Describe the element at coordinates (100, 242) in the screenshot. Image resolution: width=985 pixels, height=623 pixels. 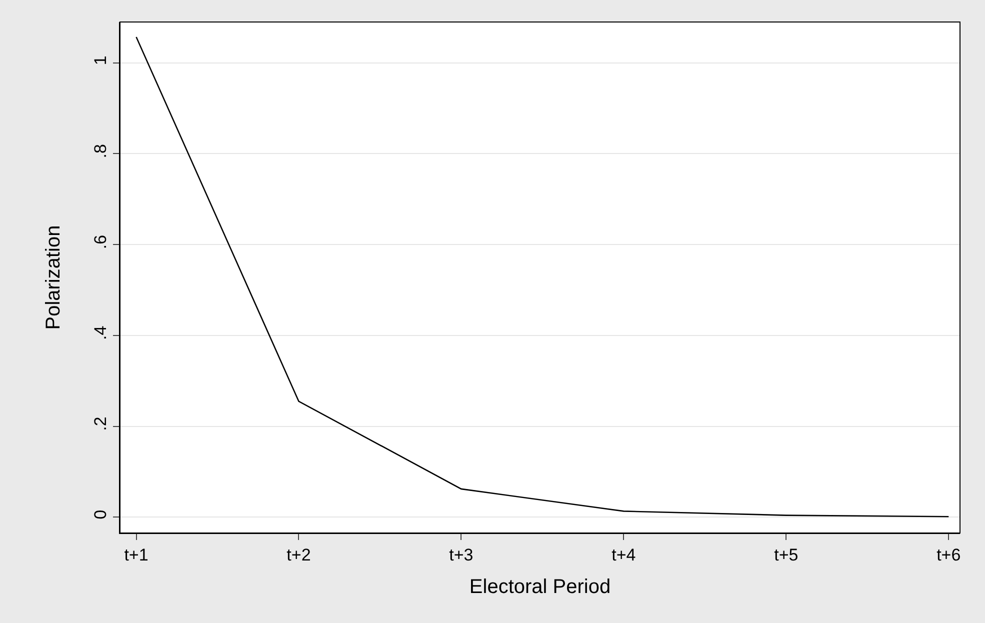
I see `y-tick-label: .6` at that location.